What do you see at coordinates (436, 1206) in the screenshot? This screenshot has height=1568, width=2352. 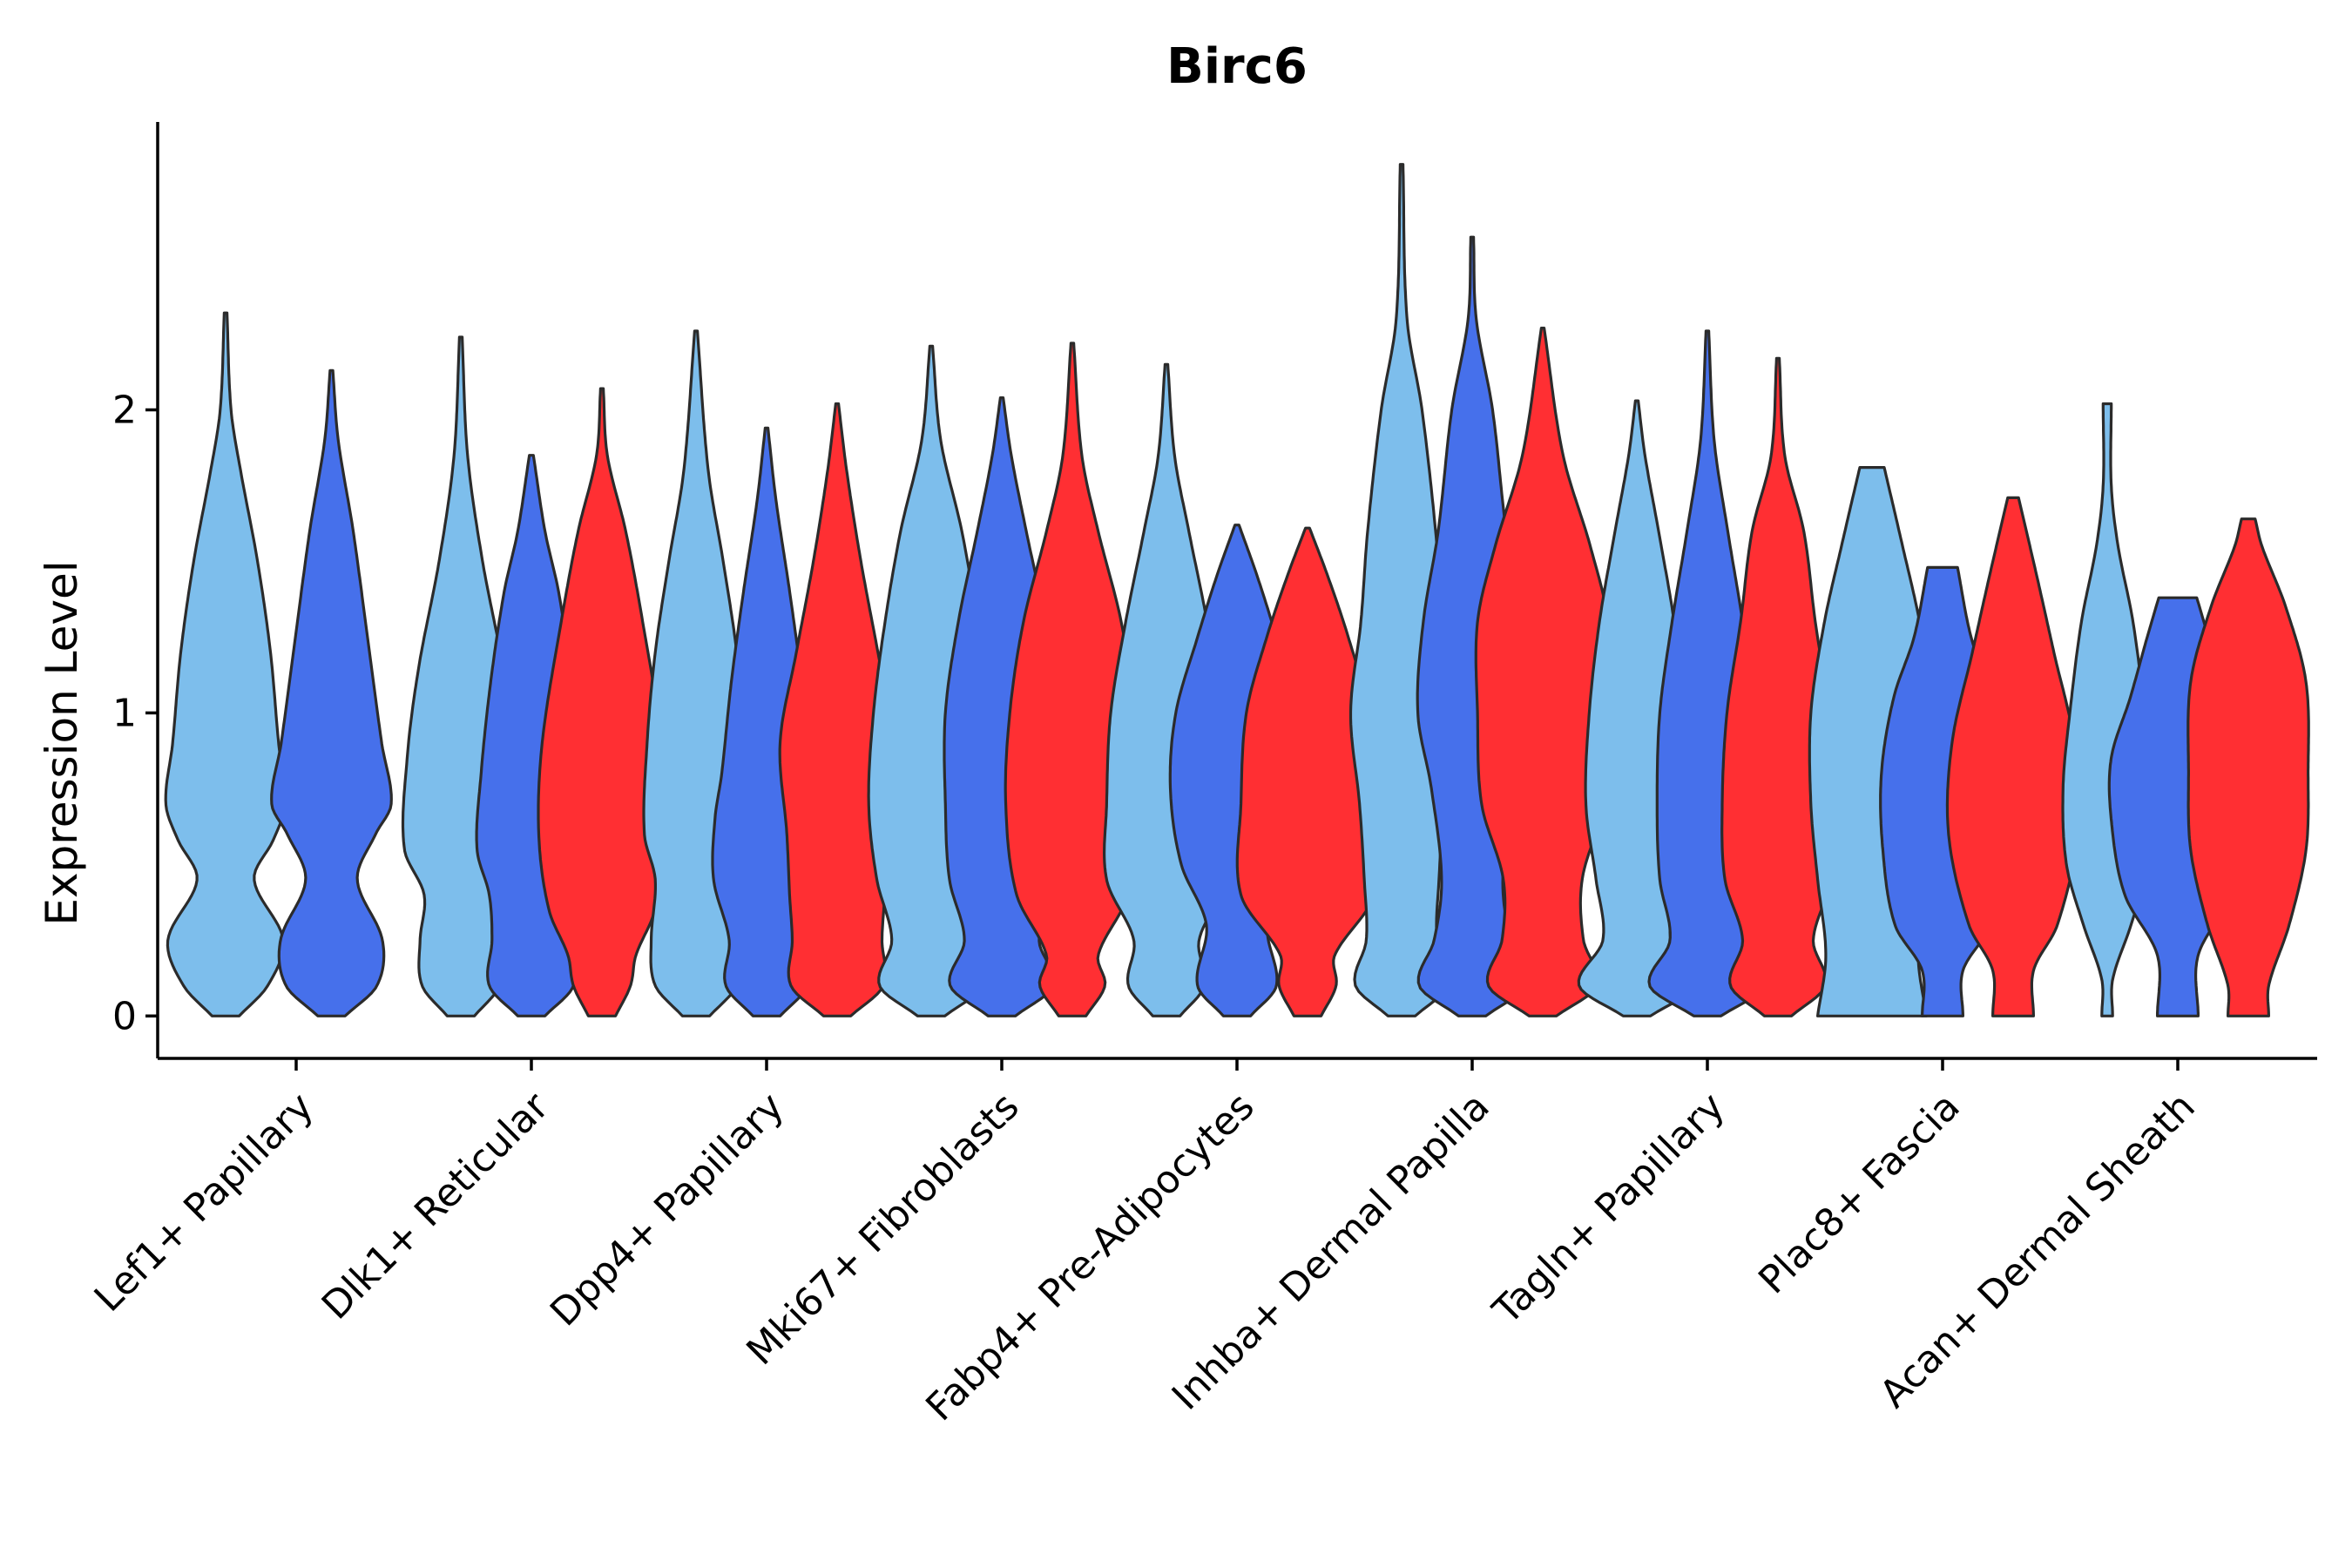 I see `x-tick-label-dlk1-reticular: Dlk1+ Reticular` at bounding box center [436, 1206].